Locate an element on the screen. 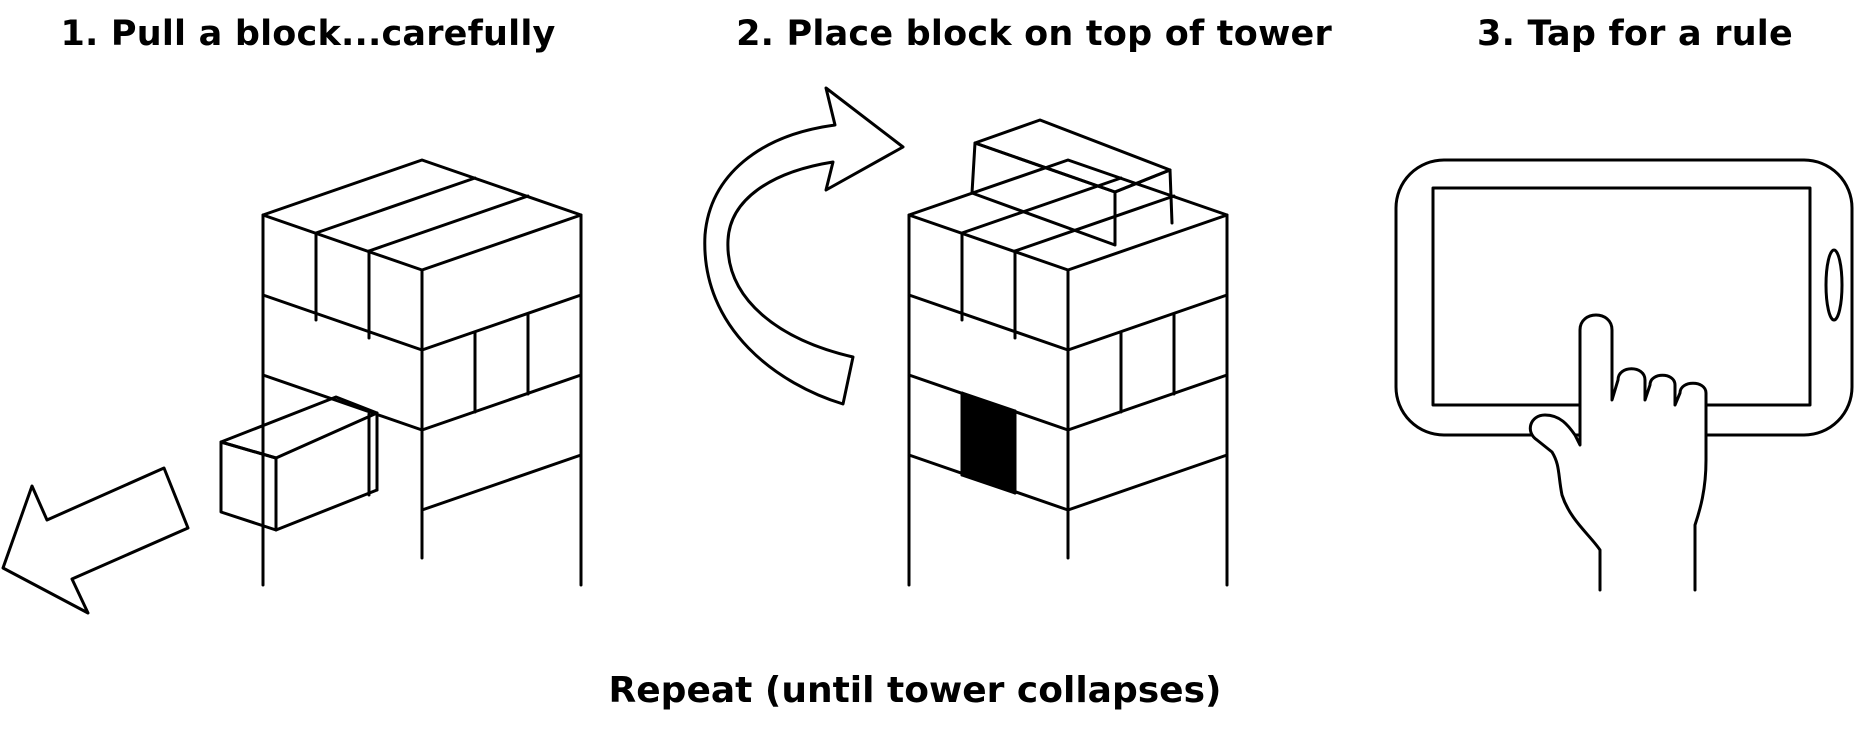 The image size is (1856, 744). step-2-title: 2. Place block on top of tower is located at coordinates (1034, 34).